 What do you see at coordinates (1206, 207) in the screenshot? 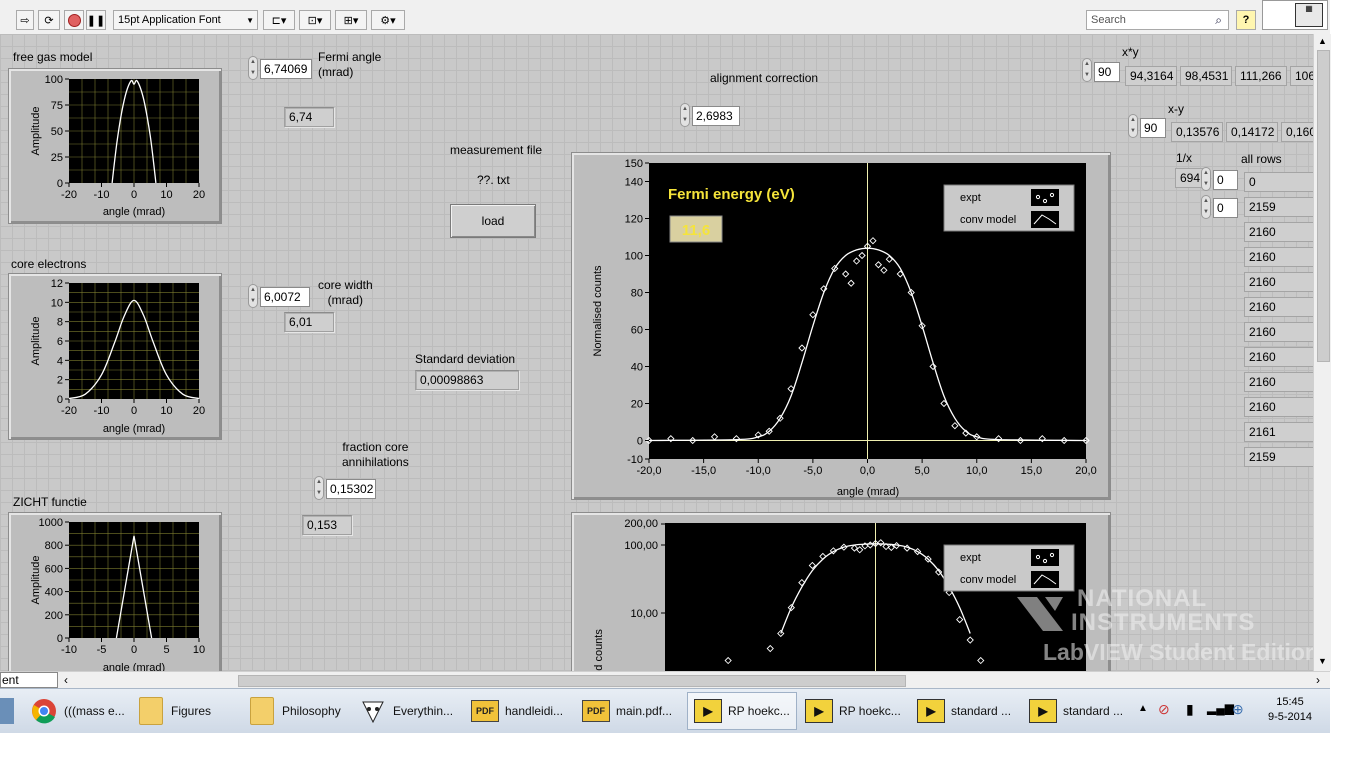
I see `all-rows-spinner: ▲ ▼` at bounding box center [1206, 207].